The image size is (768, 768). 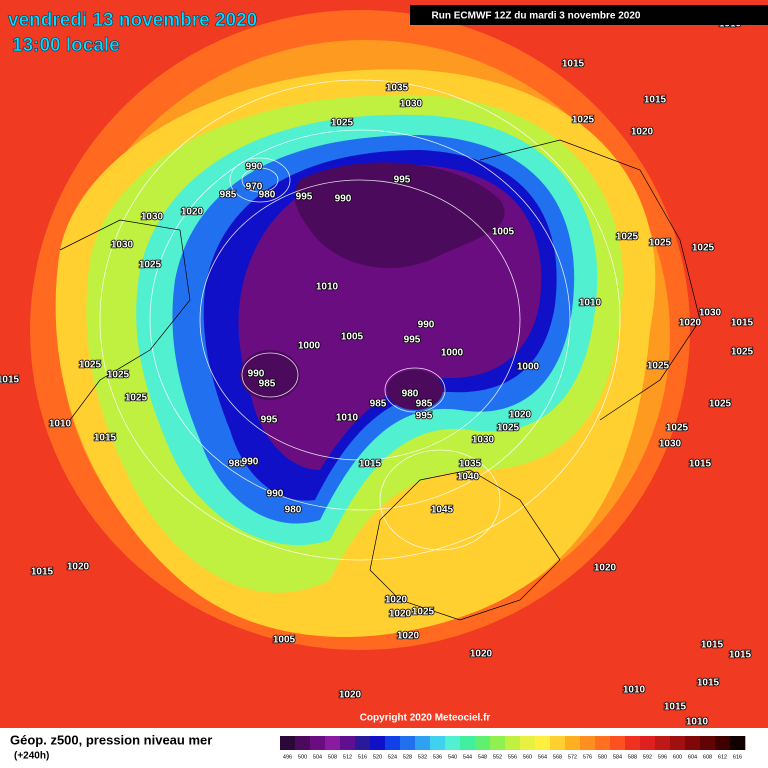 I want to click on title: vendredi 13 novembre 2020, so click(x=132, y=20).